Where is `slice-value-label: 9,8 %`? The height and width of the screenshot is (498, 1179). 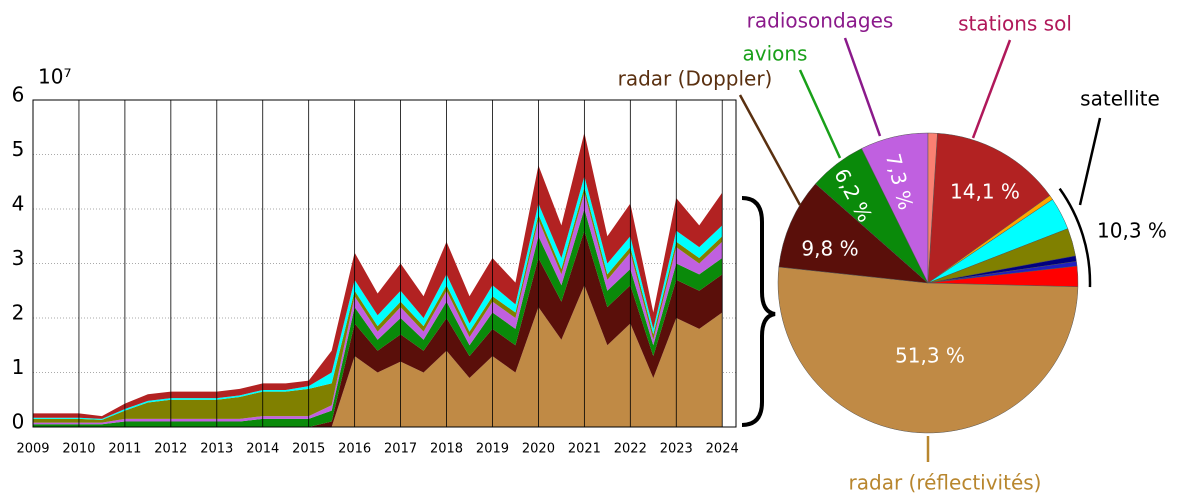
slice-value-label: 9,8 % is located at coordinates (829, 249).